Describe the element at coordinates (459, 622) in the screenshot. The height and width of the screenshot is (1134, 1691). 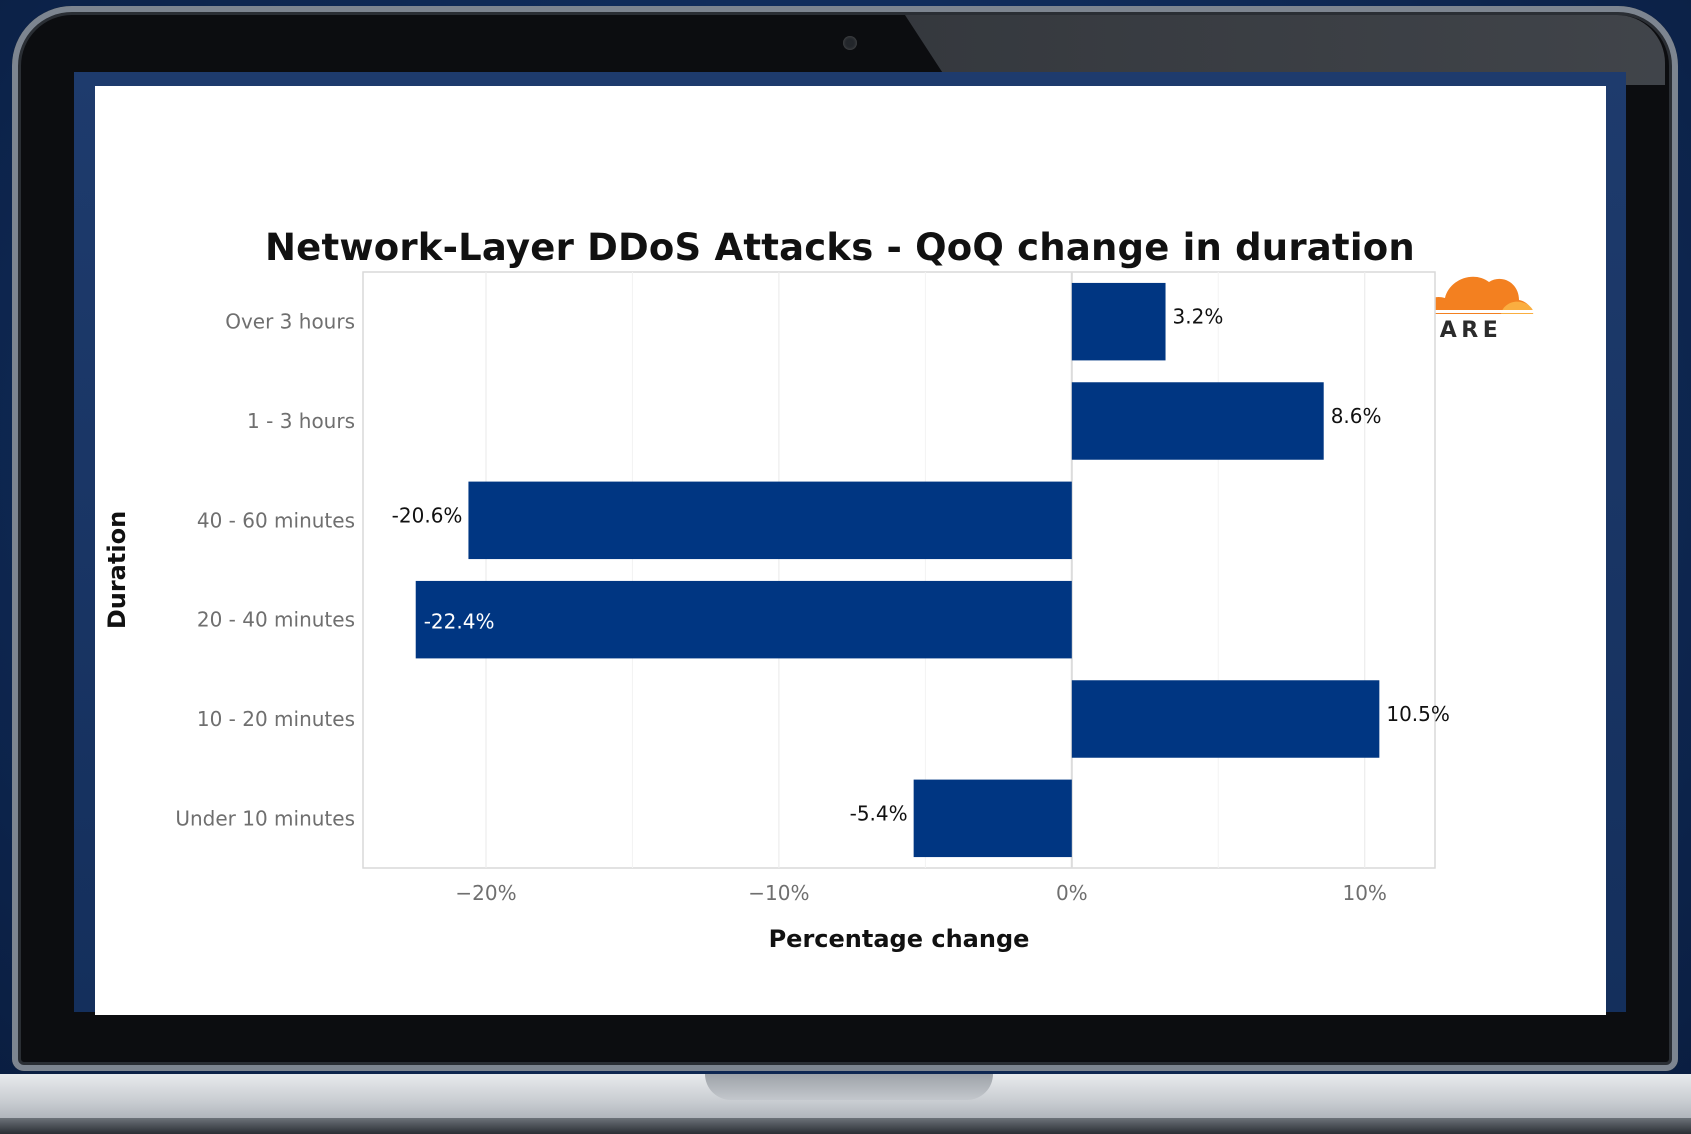
I see `value-label: -22.4%` at that location.